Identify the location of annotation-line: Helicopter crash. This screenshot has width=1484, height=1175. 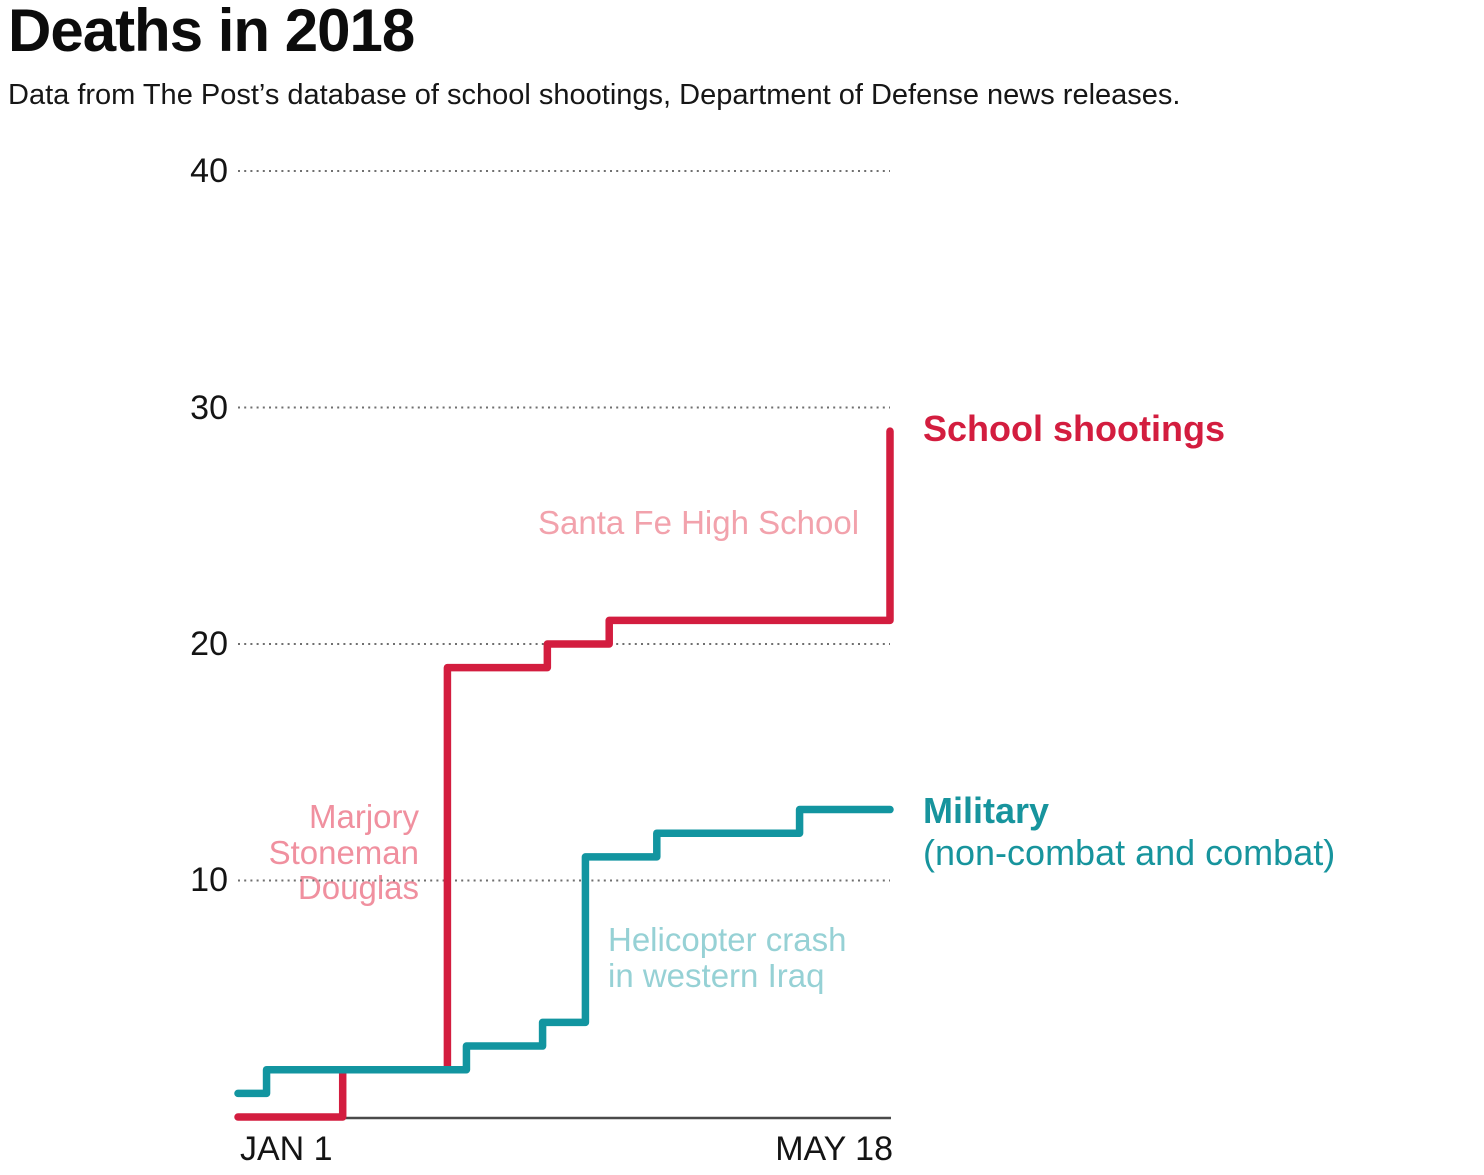
(727, 939).